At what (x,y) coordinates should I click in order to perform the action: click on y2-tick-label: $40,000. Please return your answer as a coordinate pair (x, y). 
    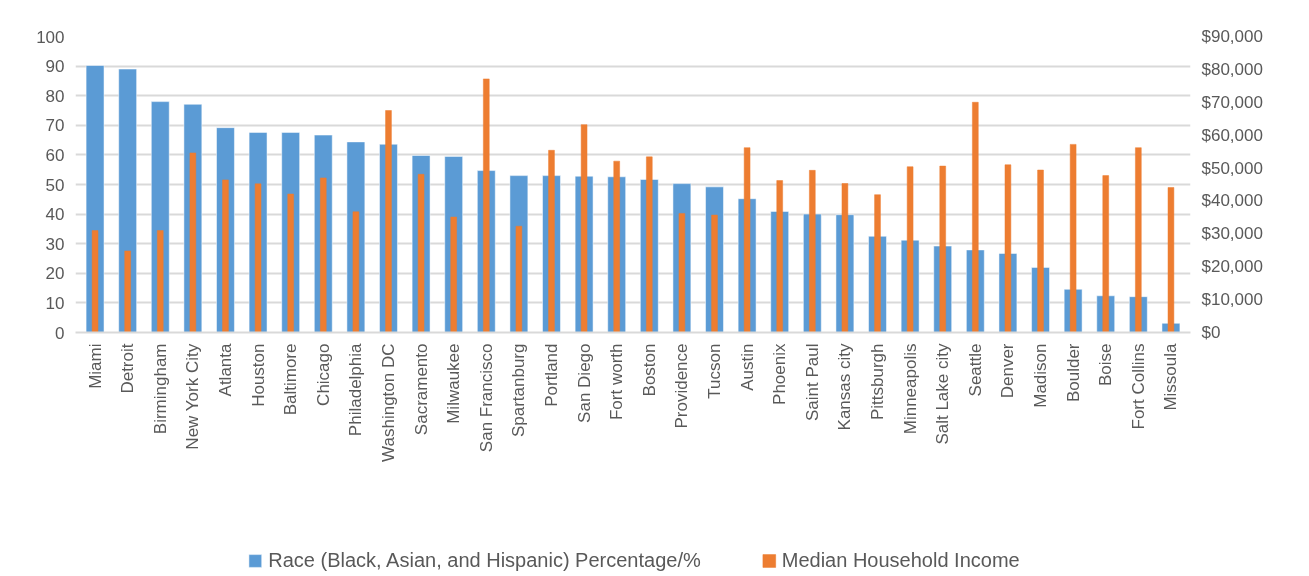
    Looking at the image, I should click on (1232, 201).